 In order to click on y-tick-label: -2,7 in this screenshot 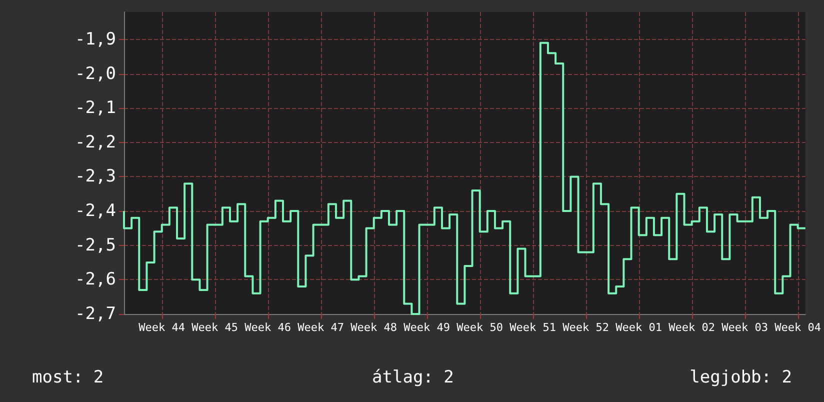, I will do `click(95, 314)`.